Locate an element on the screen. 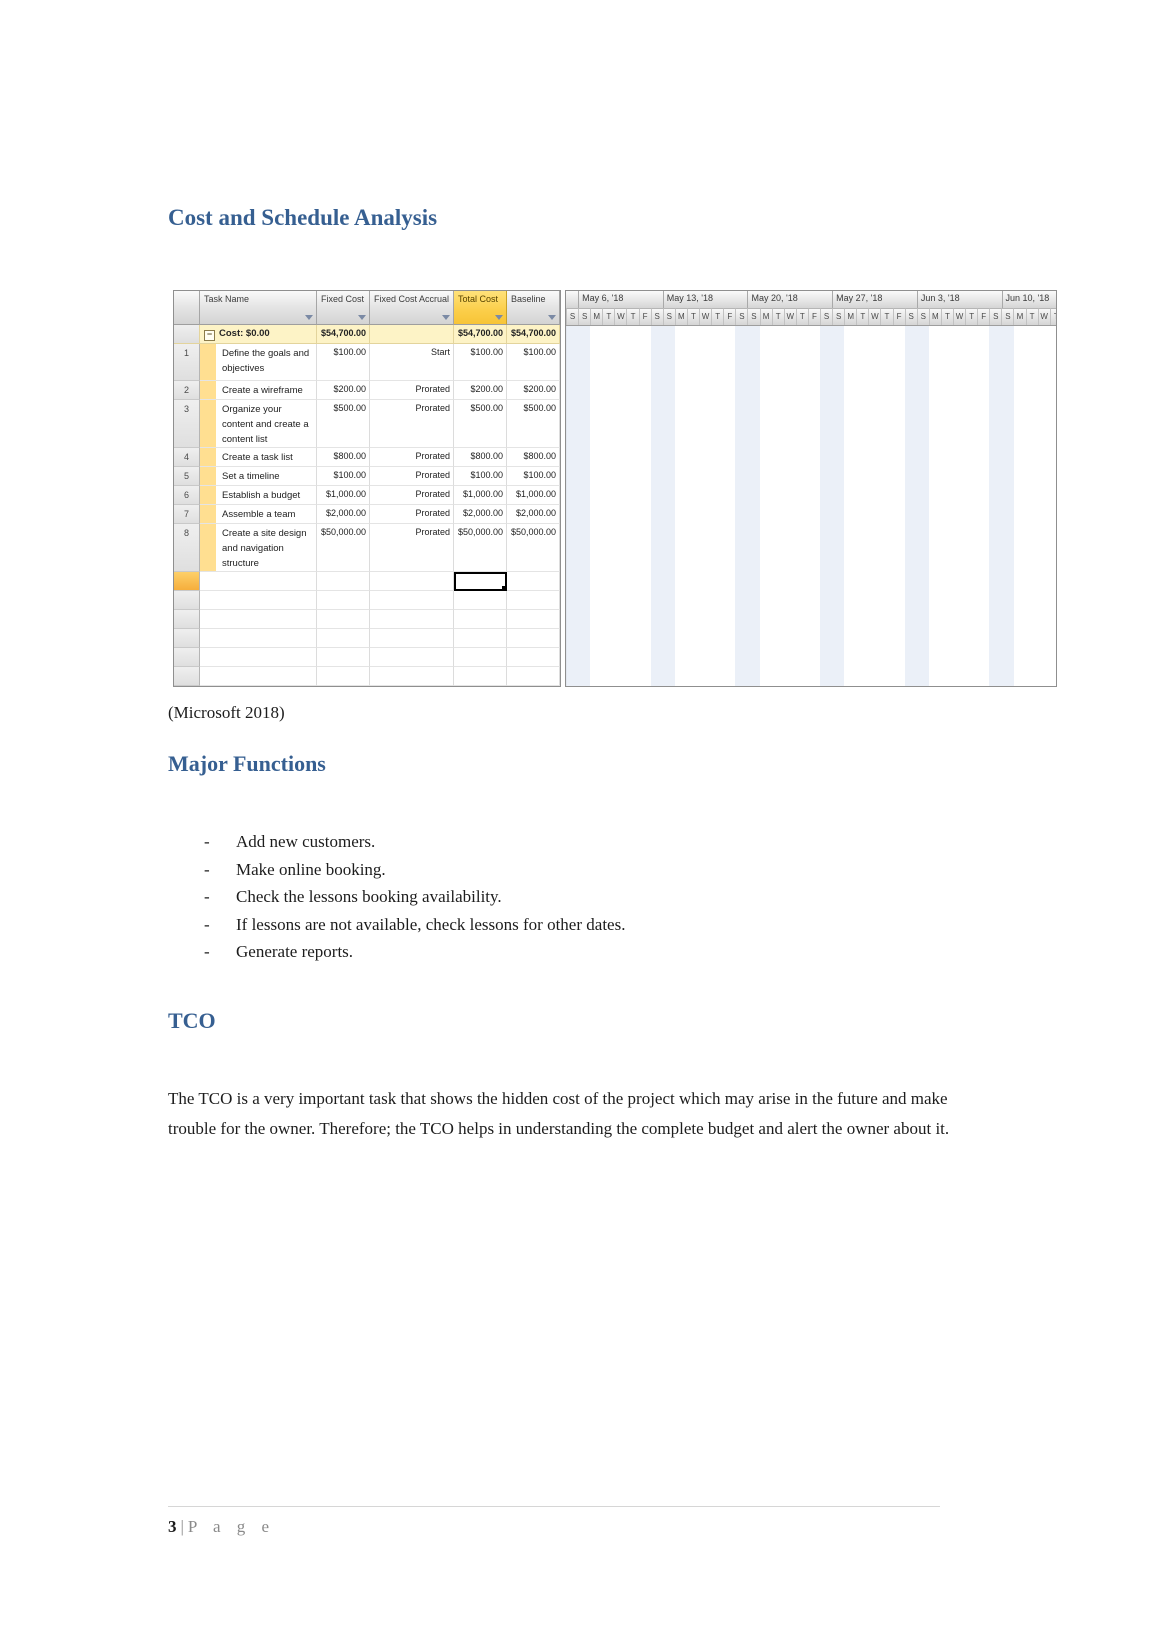  column-header-fixed-cost: Fixed Cost is located at coordinates (343, 308).